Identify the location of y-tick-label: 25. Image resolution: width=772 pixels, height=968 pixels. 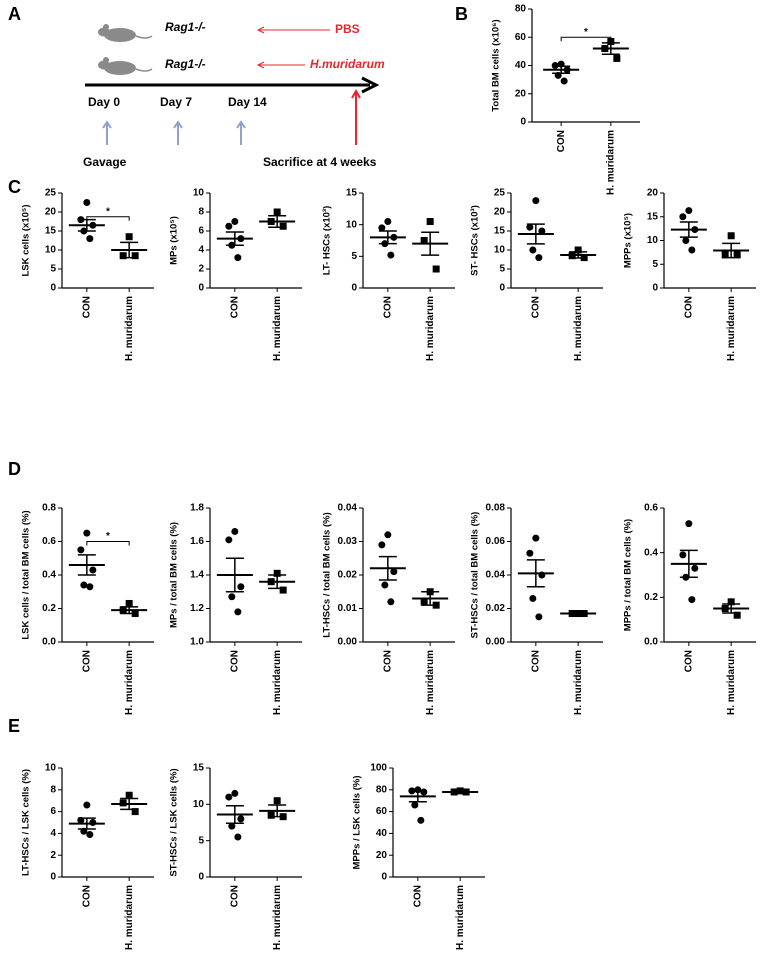
(500, 193).